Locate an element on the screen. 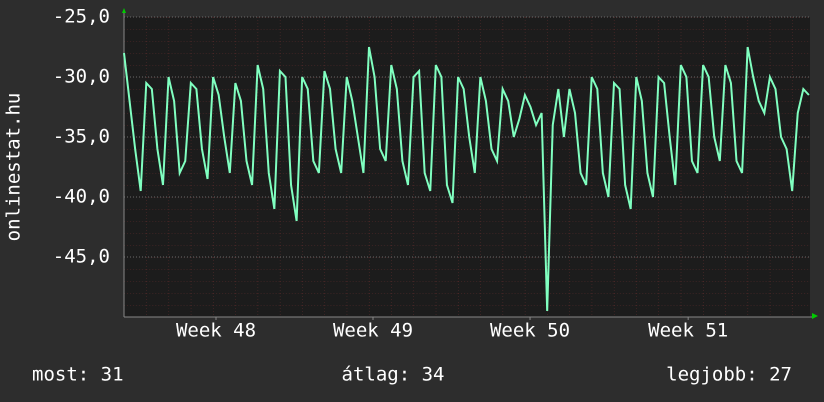 This screenshot has height=402, width=824. x-tick-label: Week 49 is located at coordinates (373, 331).